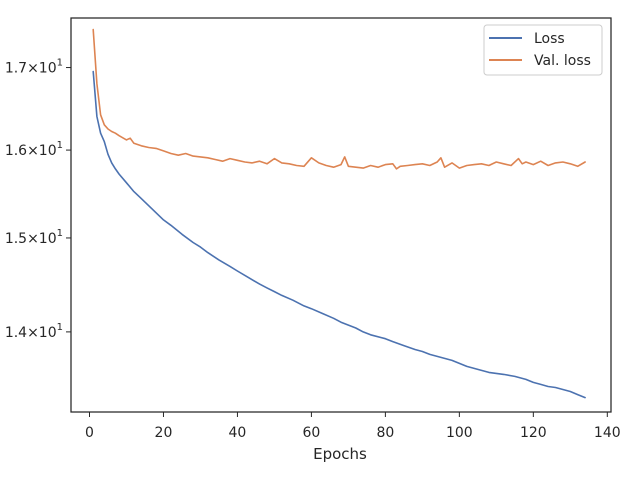  What do you see at coordinates (385, 433) in the screenshot?
I see `x-tick-label: 80` at bounding box center [385, 433].